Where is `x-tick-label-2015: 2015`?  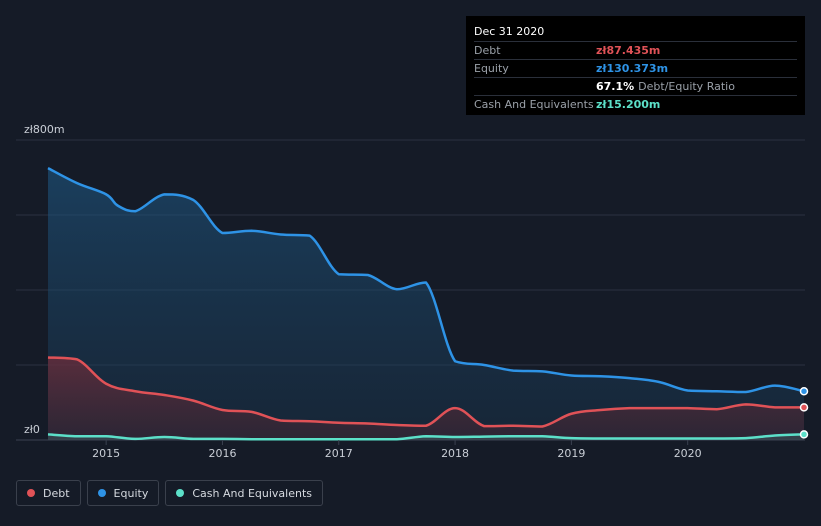
x-tick-label-2015: 2015 is located at coordinates (106, 453).